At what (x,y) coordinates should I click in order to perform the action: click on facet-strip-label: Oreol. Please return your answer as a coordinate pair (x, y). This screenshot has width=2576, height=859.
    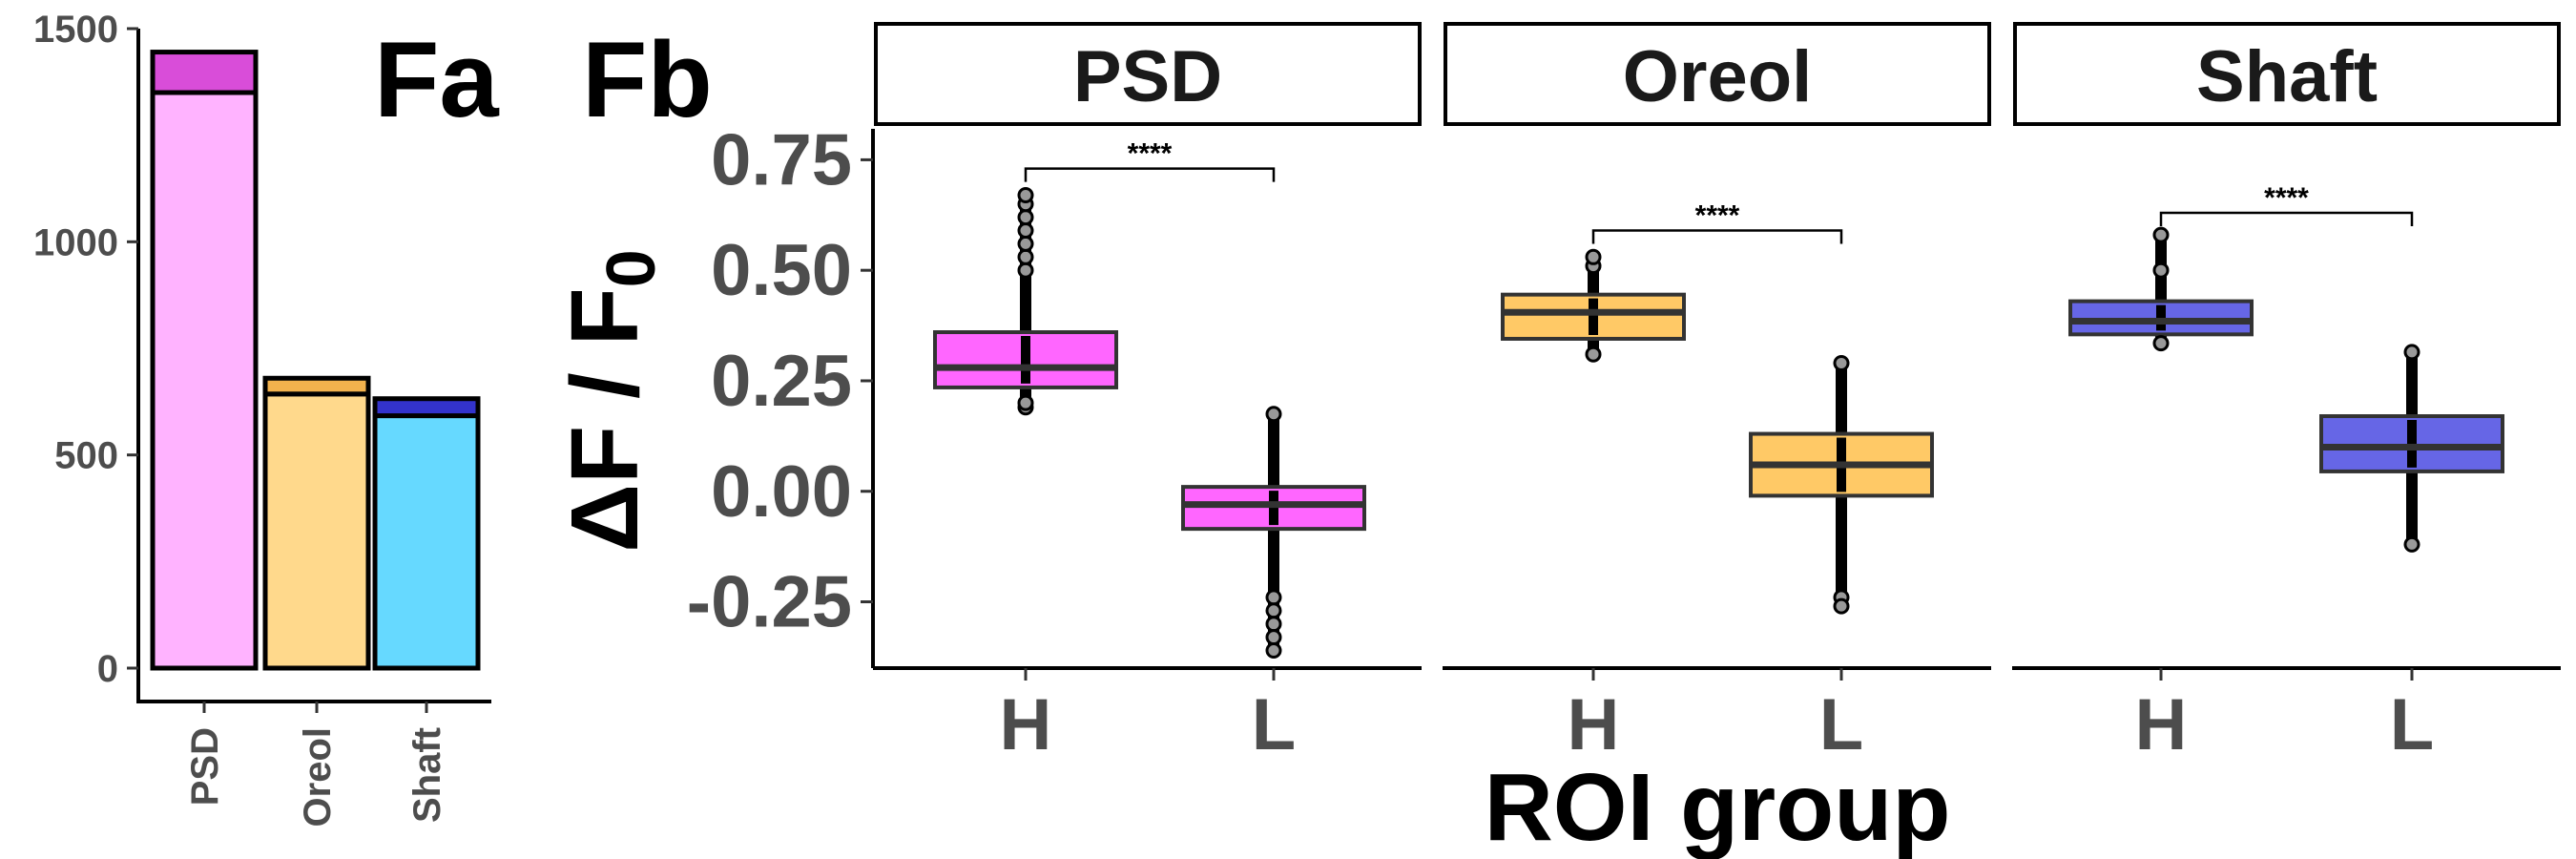
    Looking at the image, I should click on (1718, 76).